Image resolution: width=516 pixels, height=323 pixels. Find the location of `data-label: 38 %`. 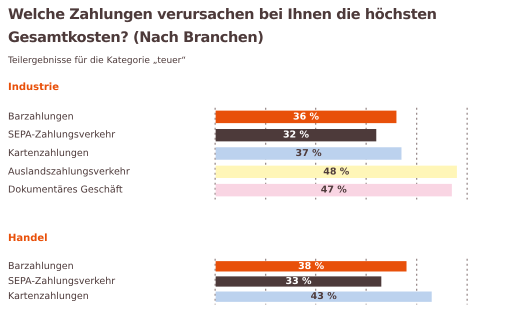

data-label: 38 % is located at coordinates (311, 266).